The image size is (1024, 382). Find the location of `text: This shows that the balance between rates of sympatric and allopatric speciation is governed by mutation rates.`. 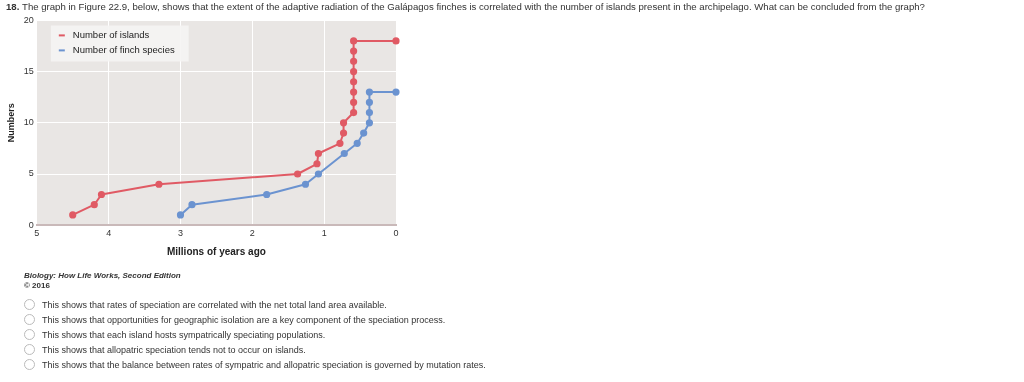

text: This shows that the balance between rates of sympatric and allopatric speciation is governed by mutation rates. is located at coordinates (264, 364).